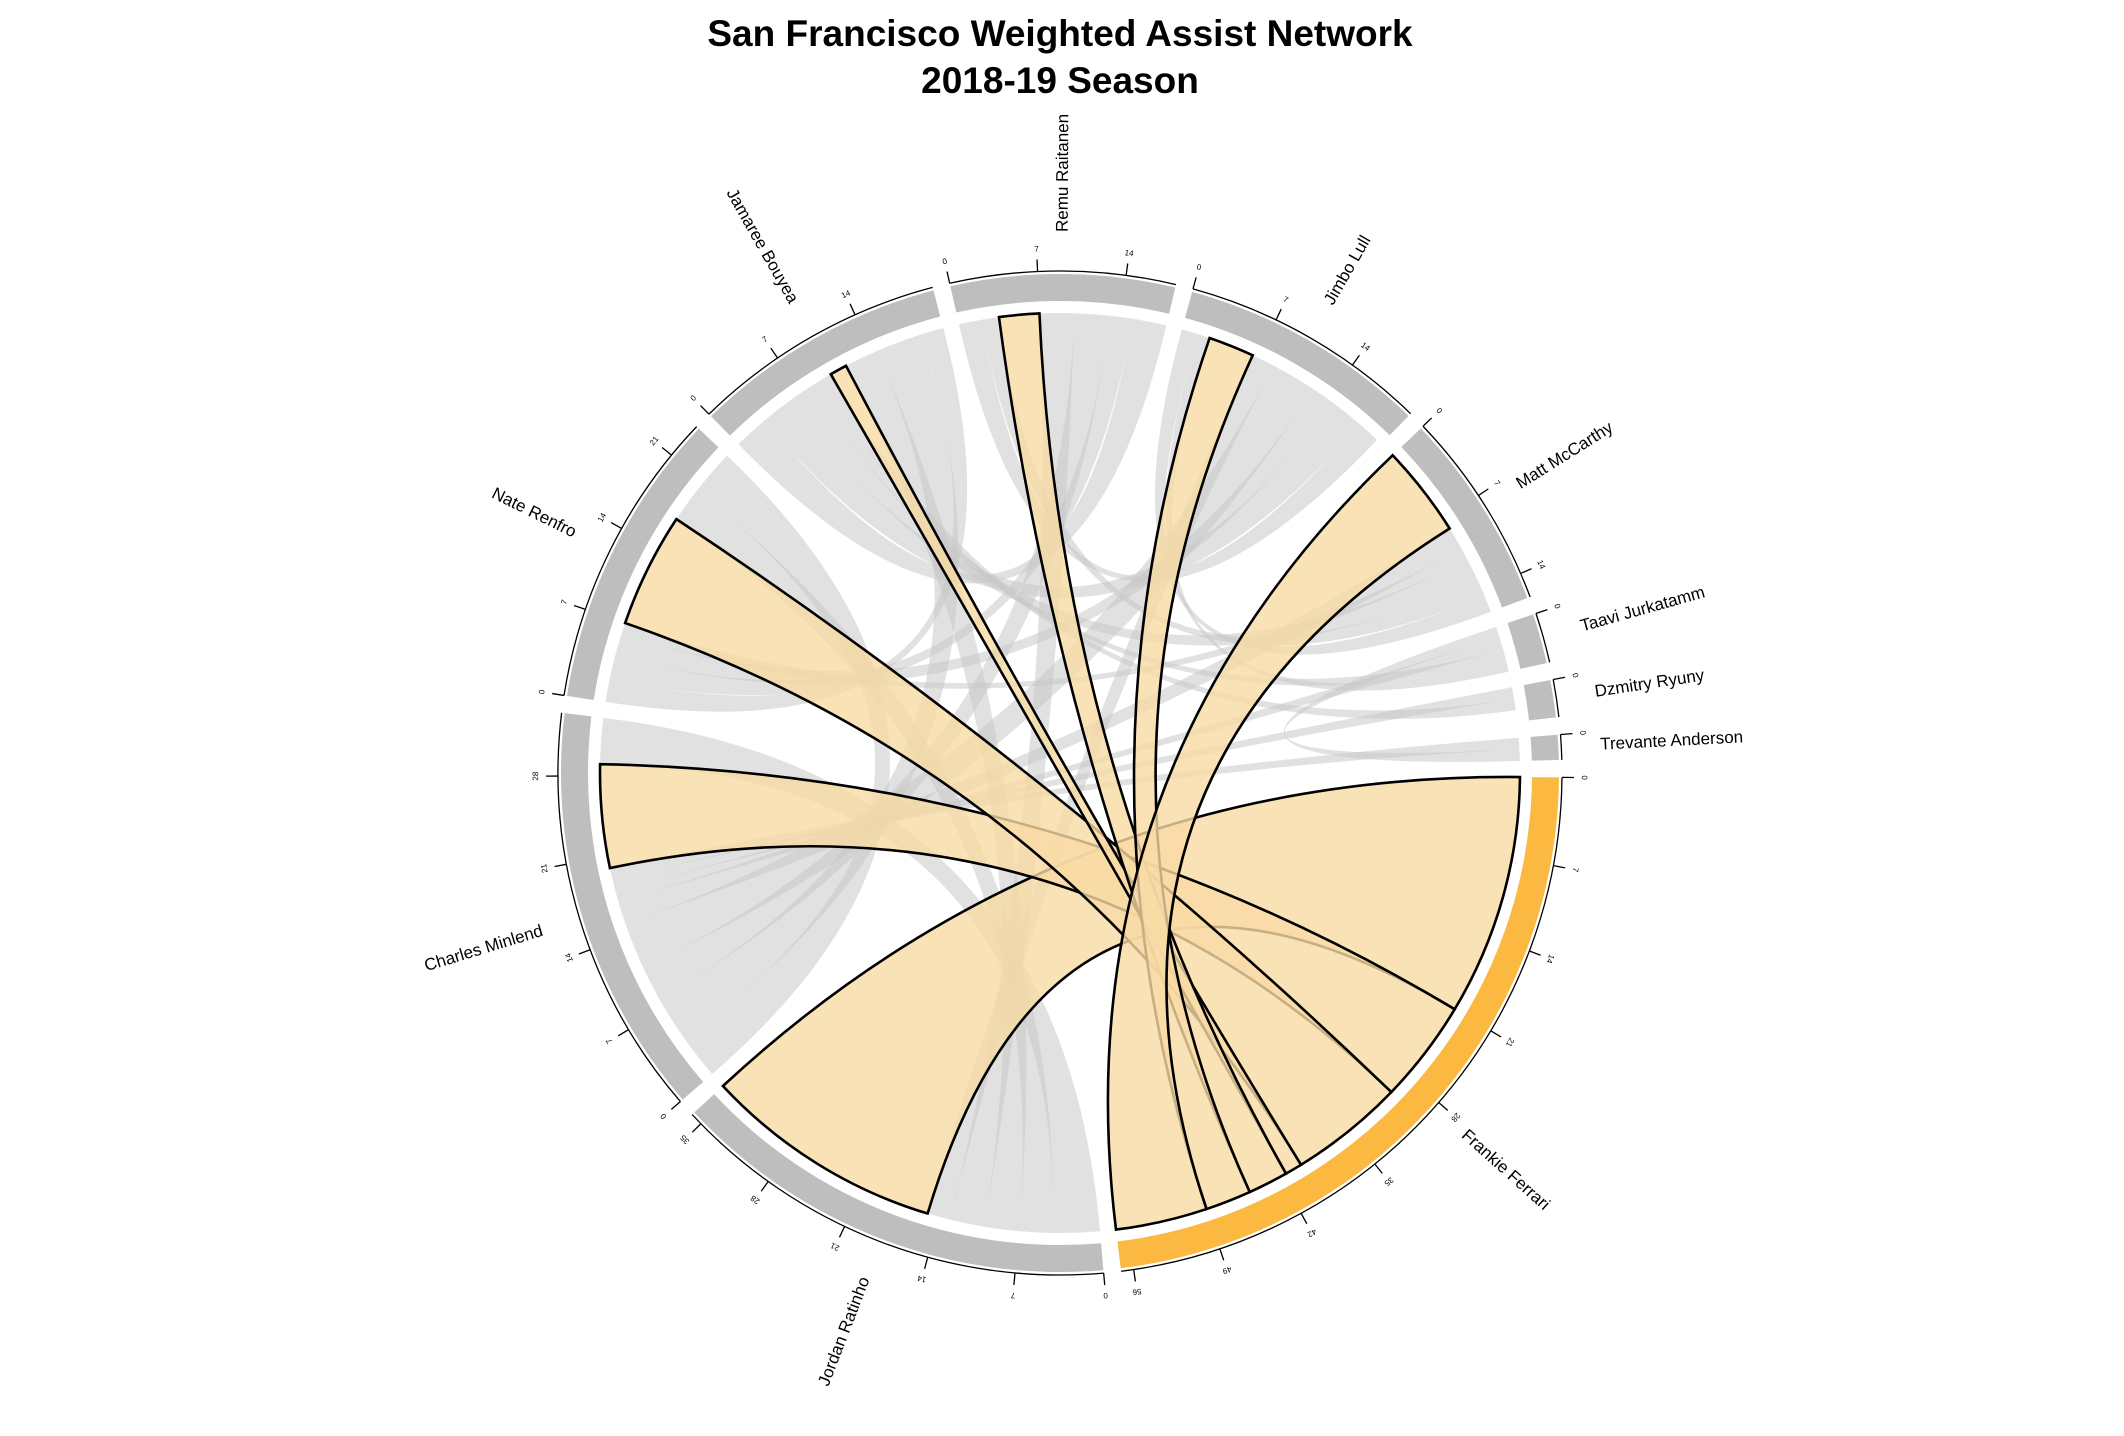 This screenshot has height=1436, width=2124. Describe the element at coordinates (1642, 608) in the screenshot. I see `sector-label: Taavi Jurkatamm` at that location.